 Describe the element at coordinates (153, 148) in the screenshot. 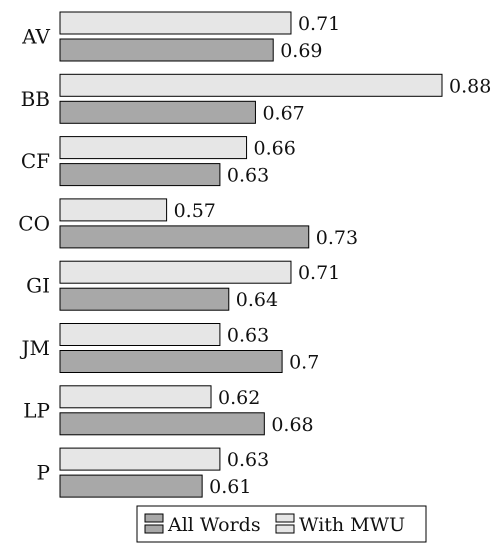

I see `bar-all-words-cf` at that location.